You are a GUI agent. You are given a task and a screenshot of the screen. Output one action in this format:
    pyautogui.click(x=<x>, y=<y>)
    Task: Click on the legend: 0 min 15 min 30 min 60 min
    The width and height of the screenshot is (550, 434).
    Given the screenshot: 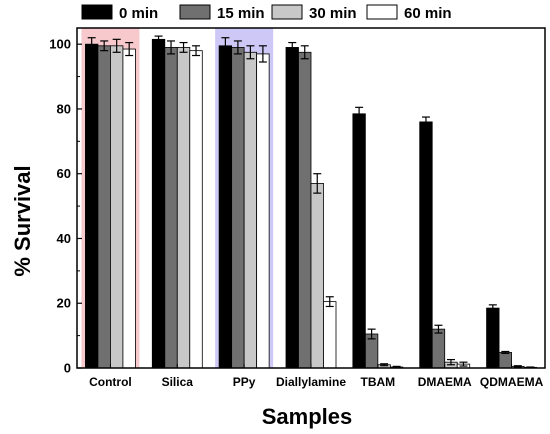 What is the action you would take?
    pyautogui.click(x=266, y=13)
    